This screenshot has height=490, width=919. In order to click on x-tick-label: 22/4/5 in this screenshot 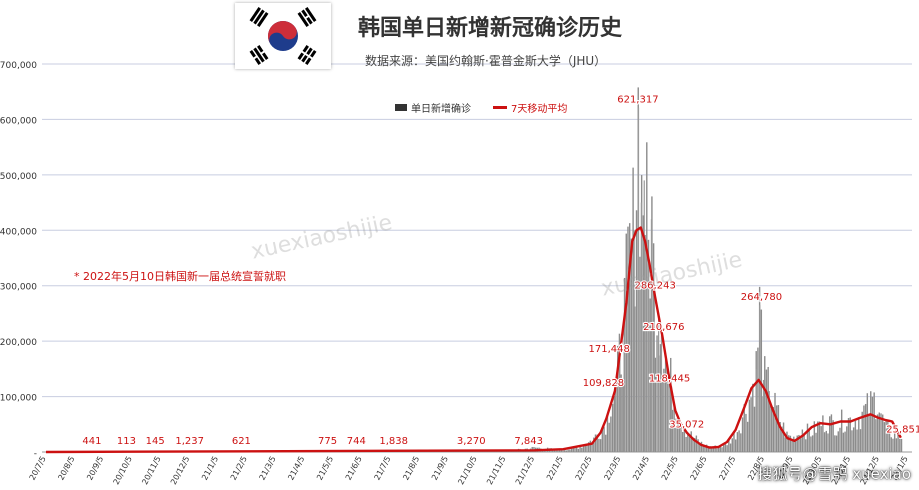, I will do `click(641, 468)`.